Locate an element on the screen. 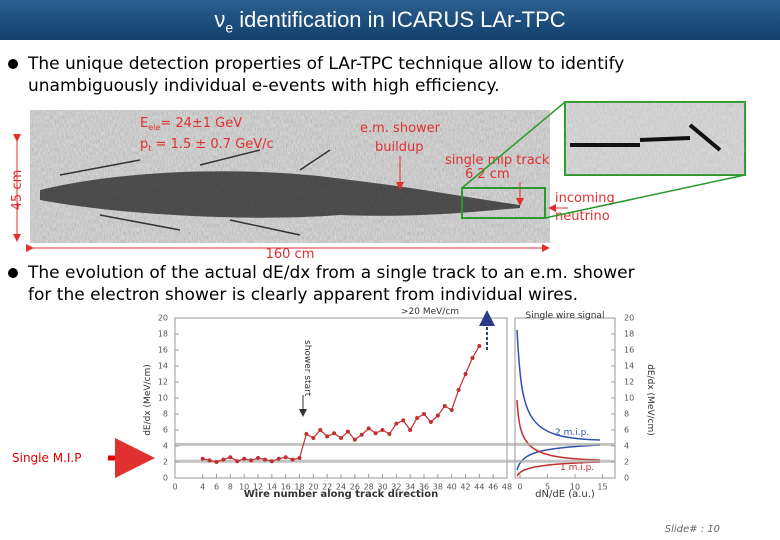 Image resolution: width=780 pixels, height=540 pixels. shower-label: e.m. shower is located at coordinates (400, 128).